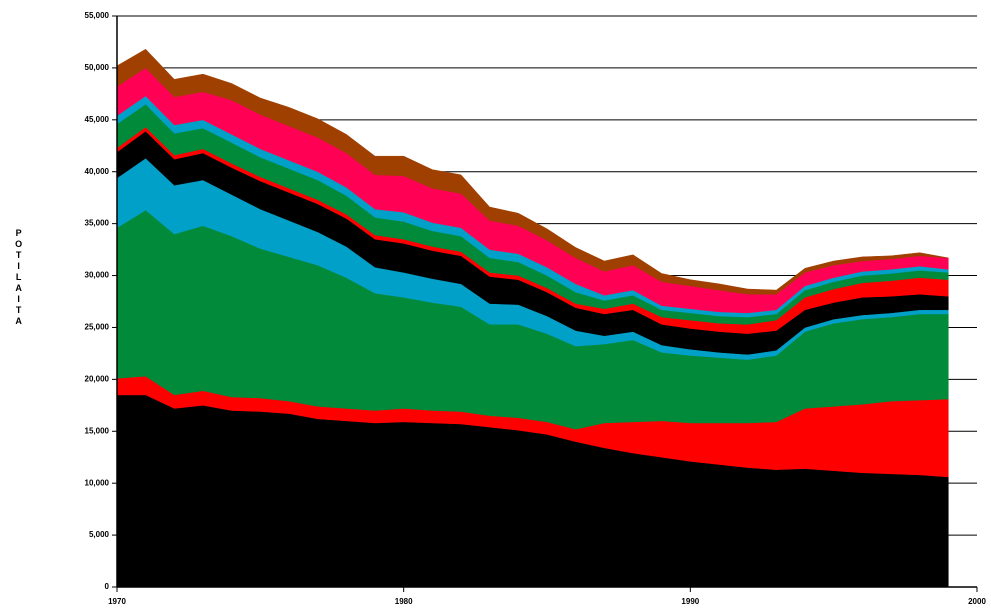 The height and width of the screenshot is (611, 991). What do you see at coordinates (107, 586) in the screenshot?
I see `y-tick-label: 0` at bounding box center [107, 586].